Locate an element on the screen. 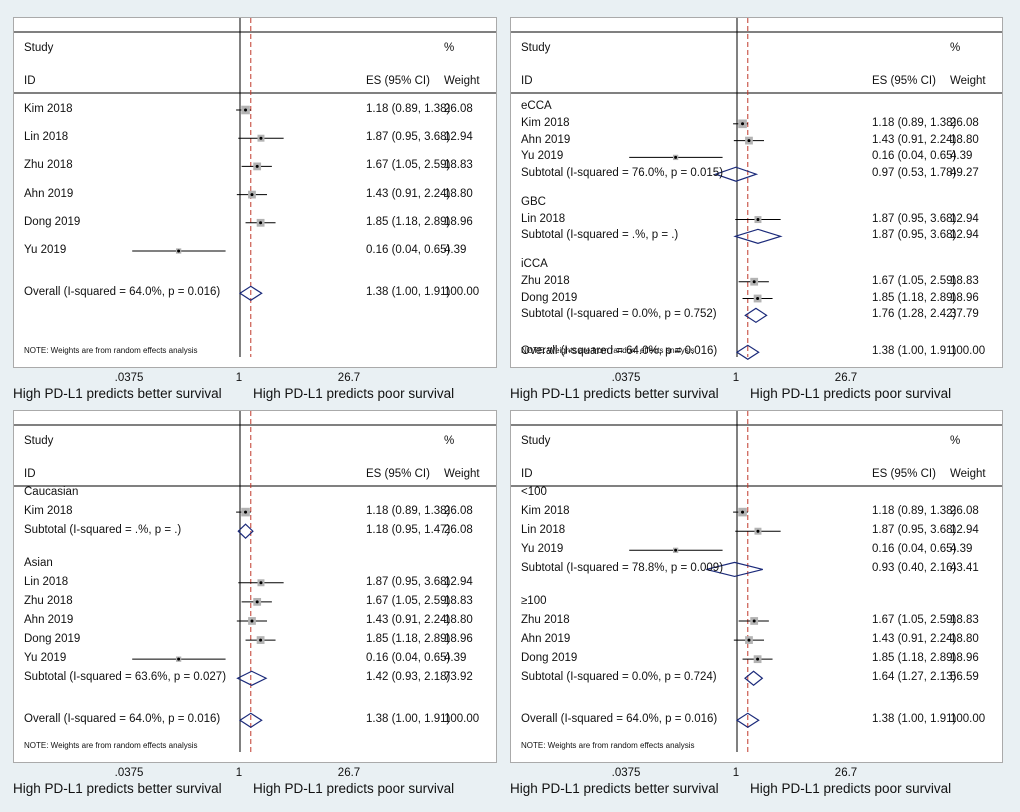 The width and height of the screenshot is (1020, 812). weight-value: 18.80 is located at coordinates (964, 139).